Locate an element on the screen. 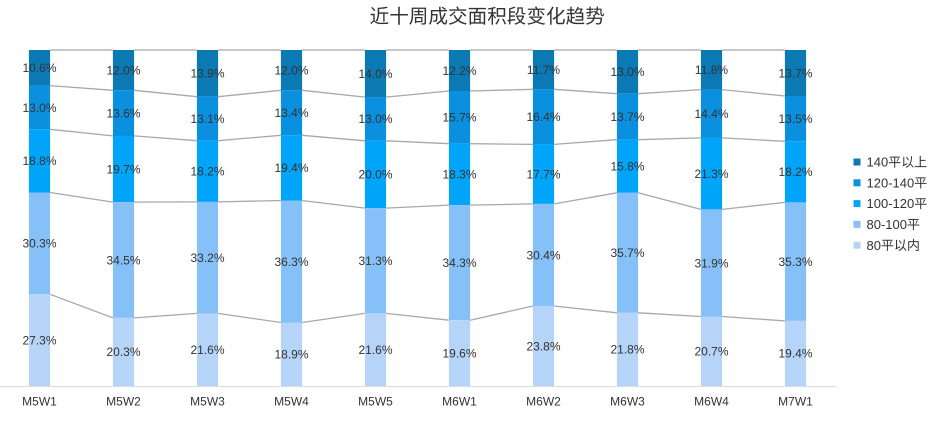 The width and height of the screenshot is (946, 422). svg-text: 18.3% is located at coordinates (459, 175).